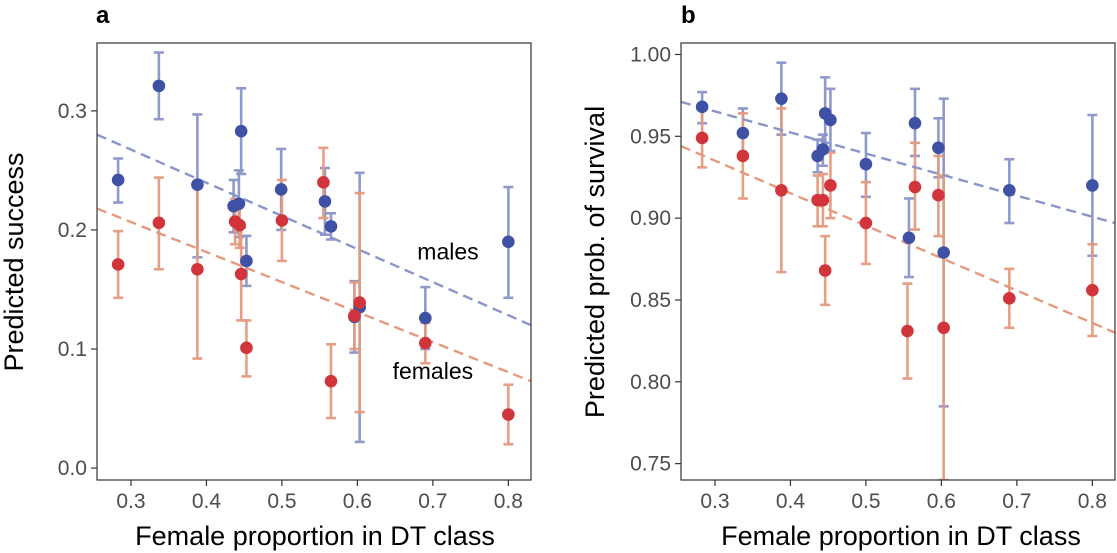 The image size is (1117, 553). Describe the element at coordinates (1092, 501) in the screenshot. I see `panel-b-x-tick-label: 0.8` at that location.